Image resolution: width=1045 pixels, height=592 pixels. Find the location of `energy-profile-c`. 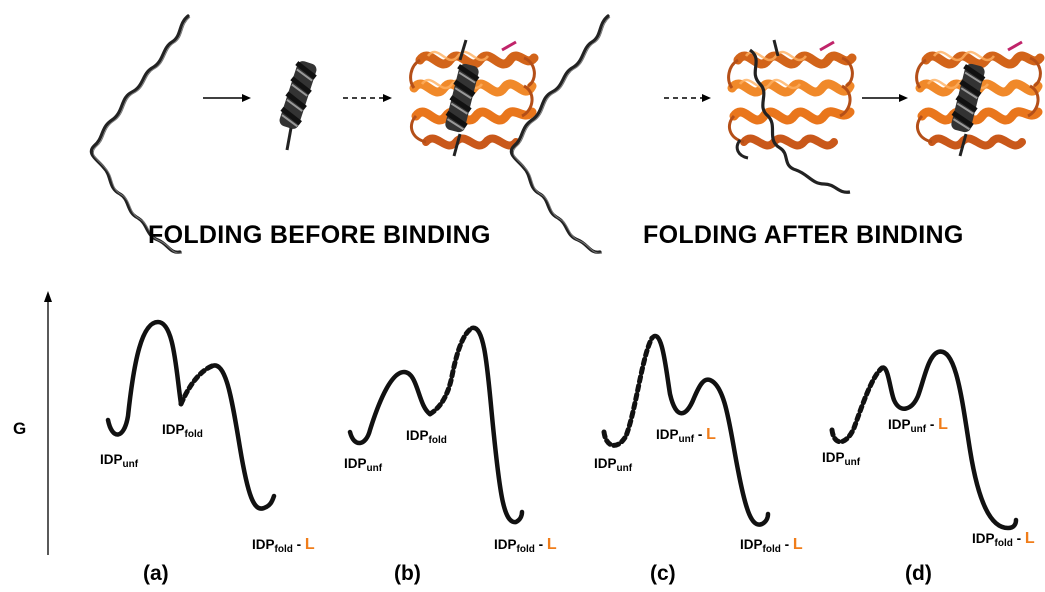

energy-profile-c is located at coordinates (686, 430).